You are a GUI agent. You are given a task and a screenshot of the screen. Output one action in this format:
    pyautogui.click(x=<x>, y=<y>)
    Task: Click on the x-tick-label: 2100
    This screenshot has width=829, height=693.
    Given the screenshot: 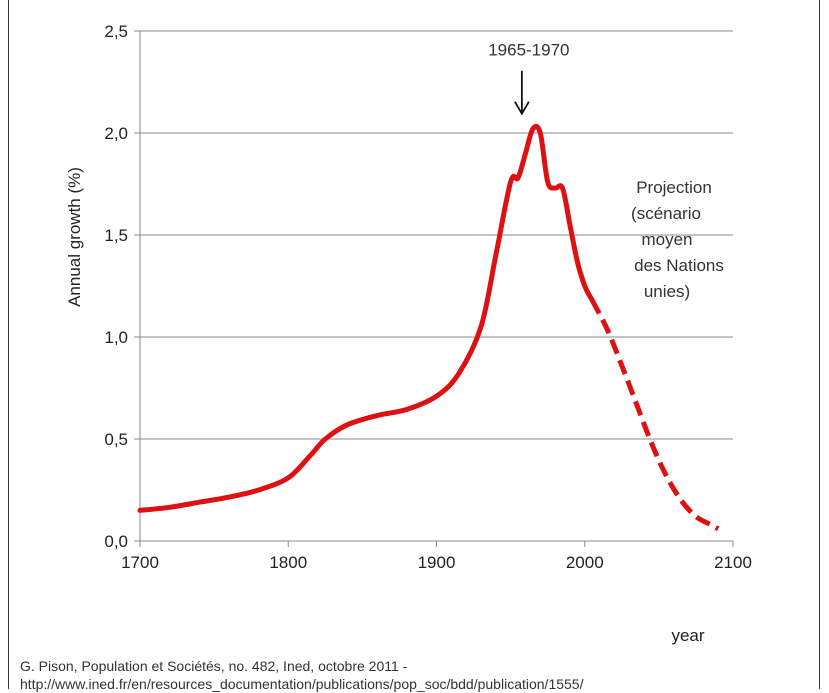 What is the action you would take?
    pyautogui.click(x=733, y=562)
    